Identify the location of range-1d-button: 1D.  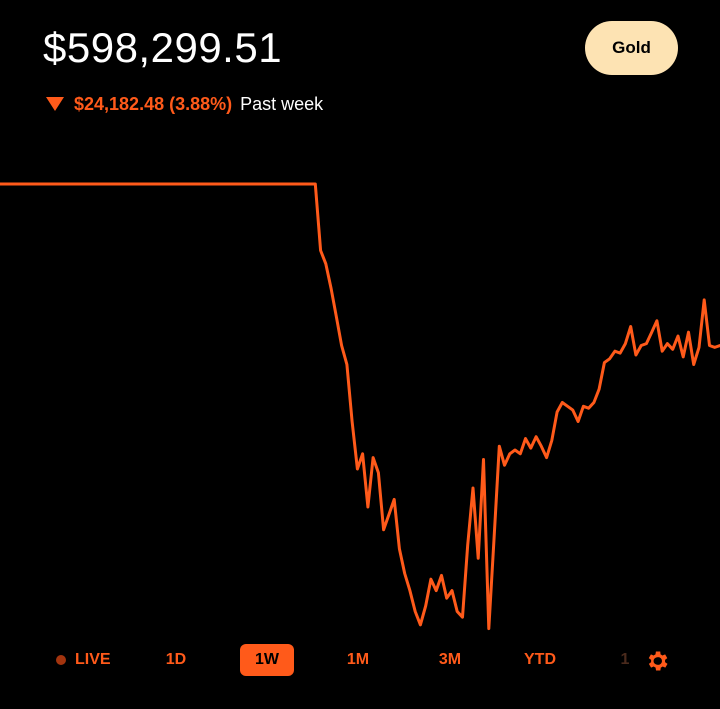
(176, 659).